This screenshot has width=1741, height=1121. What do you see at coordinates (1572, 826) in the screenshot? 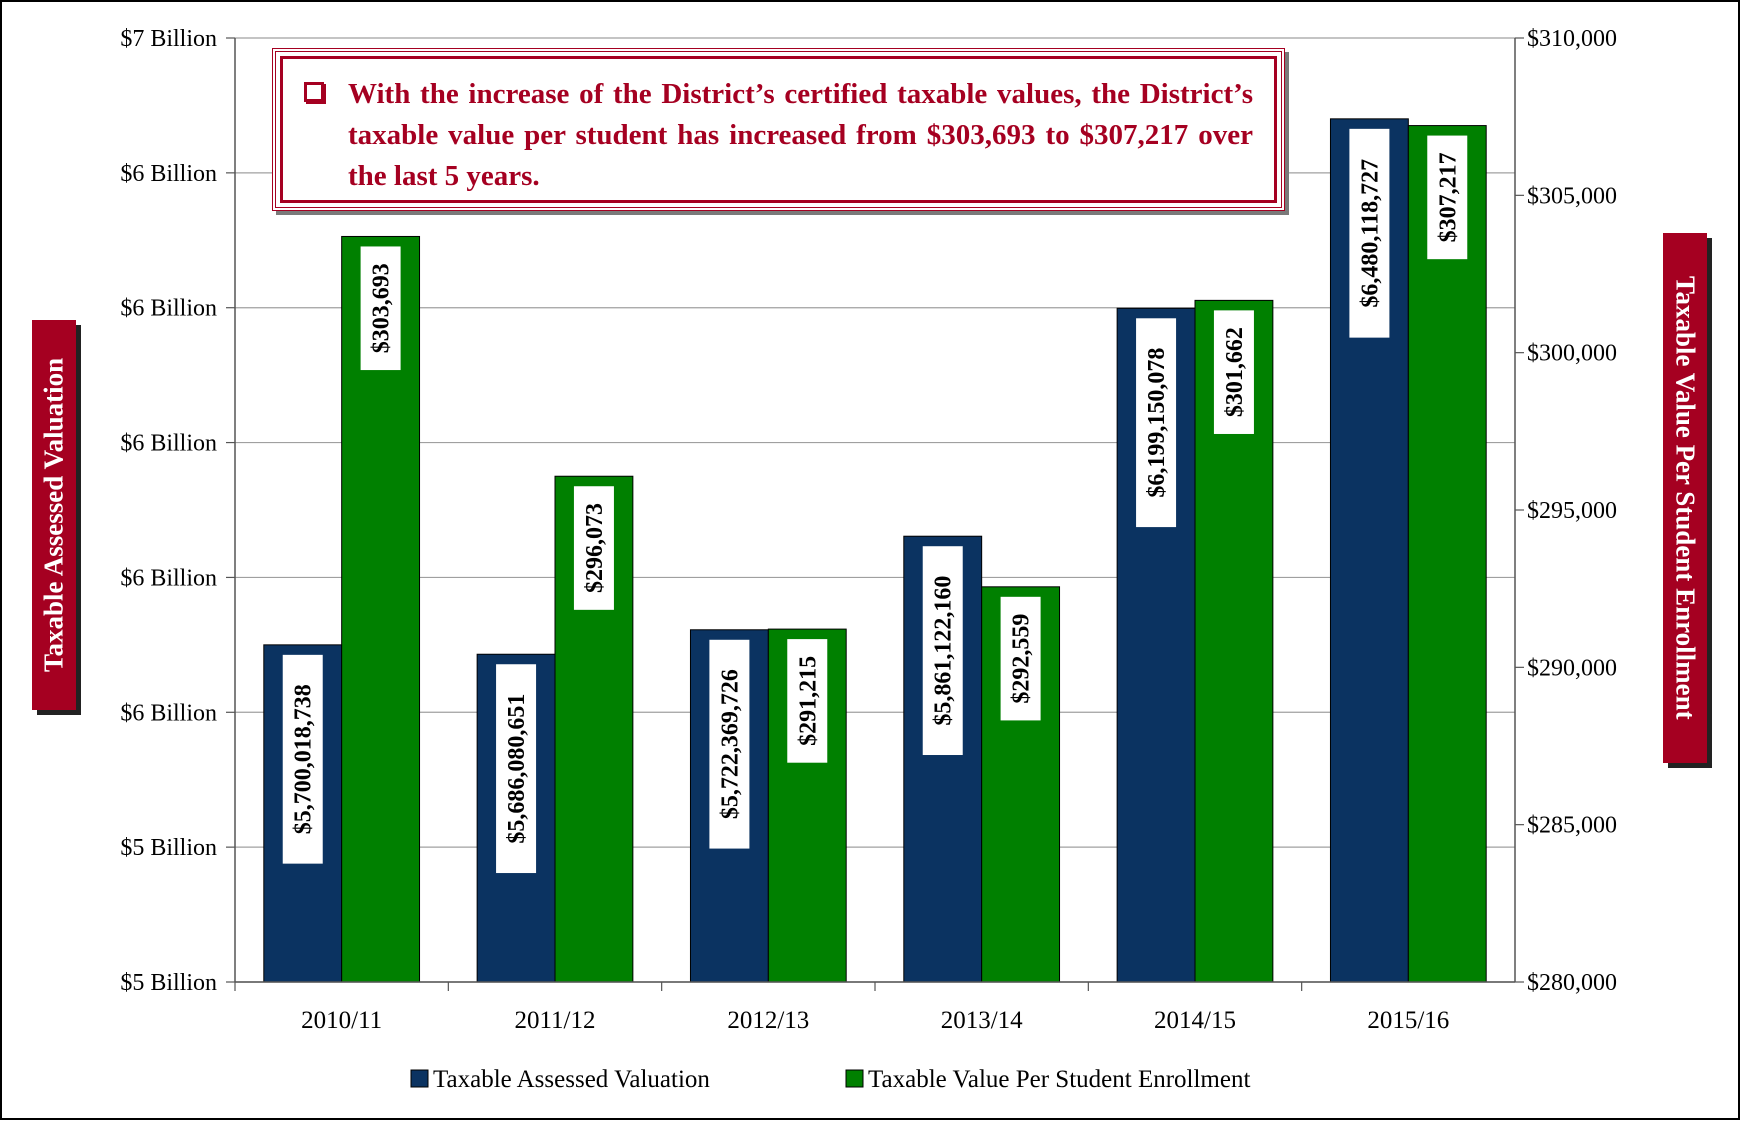
I see `y2-tick-label: $285,000` at bounding box center [1572, 826].